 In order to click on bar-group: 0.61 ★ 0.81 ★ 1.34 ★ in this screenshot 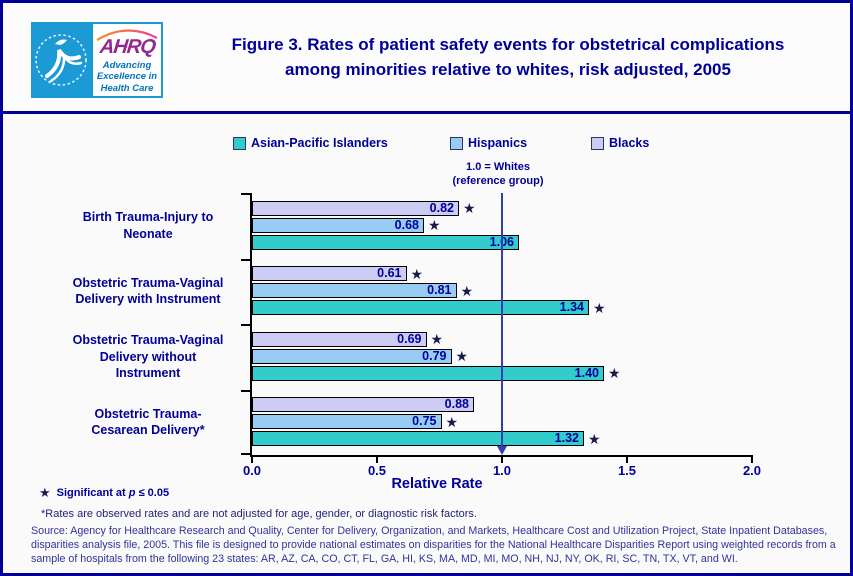, I will do `click(502, 292)`.